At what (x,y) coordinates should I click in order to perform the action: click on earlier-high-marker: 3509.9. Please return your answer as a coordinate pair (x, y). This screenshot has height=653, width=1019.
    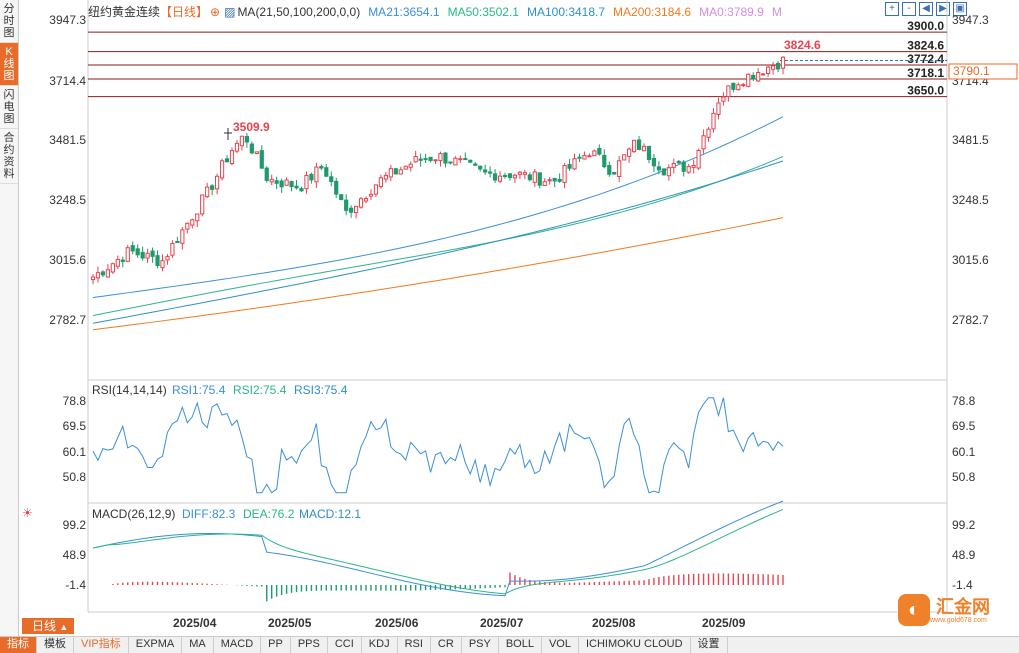
    Looking at the image, I should click on (247, 130).